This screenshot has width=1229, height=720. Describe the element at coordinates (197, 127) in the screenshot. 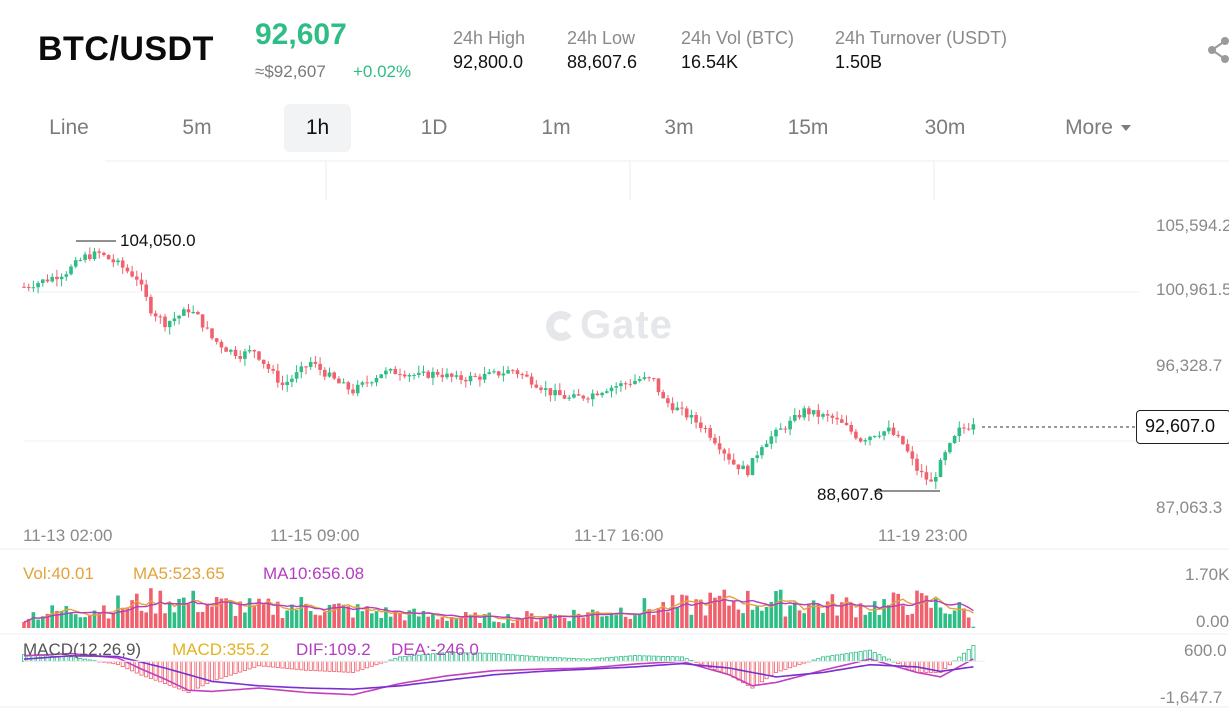

I see `tab-5m: 5m` at that location.